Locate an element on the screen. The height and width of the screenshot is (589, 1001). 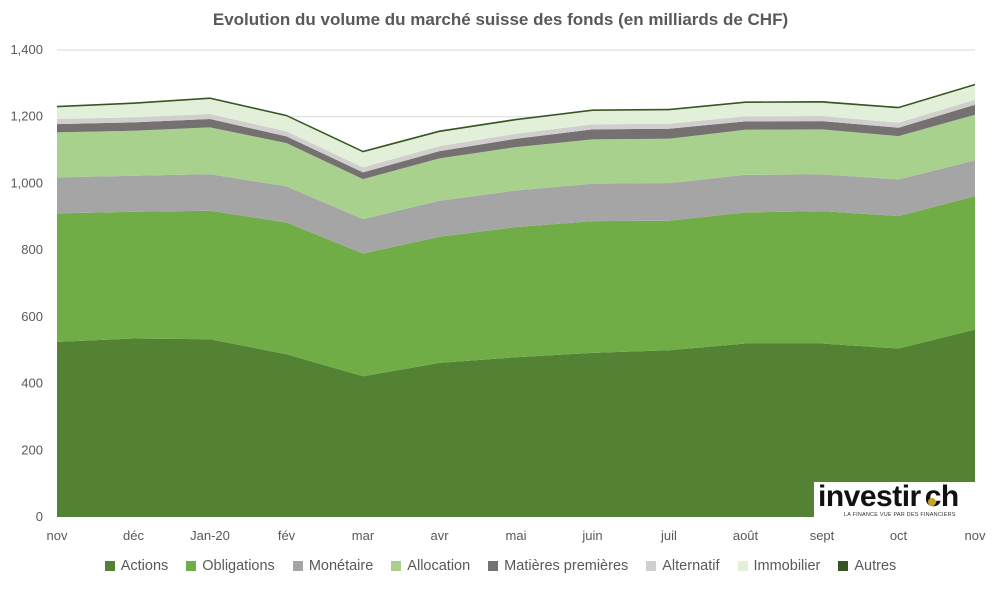
y-tick-label: 200 is located at coordinates (32, 449).